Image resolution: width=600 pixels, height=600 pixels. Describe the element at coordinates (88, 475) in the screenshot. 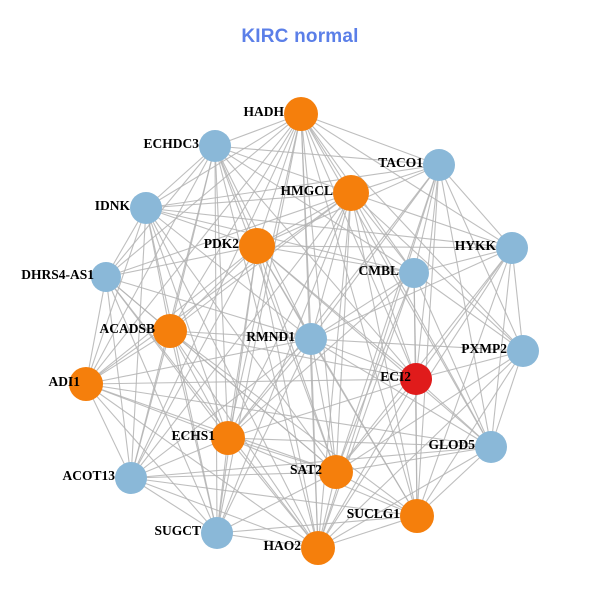

I see `node-label-acot13: ACOT13` at that location.